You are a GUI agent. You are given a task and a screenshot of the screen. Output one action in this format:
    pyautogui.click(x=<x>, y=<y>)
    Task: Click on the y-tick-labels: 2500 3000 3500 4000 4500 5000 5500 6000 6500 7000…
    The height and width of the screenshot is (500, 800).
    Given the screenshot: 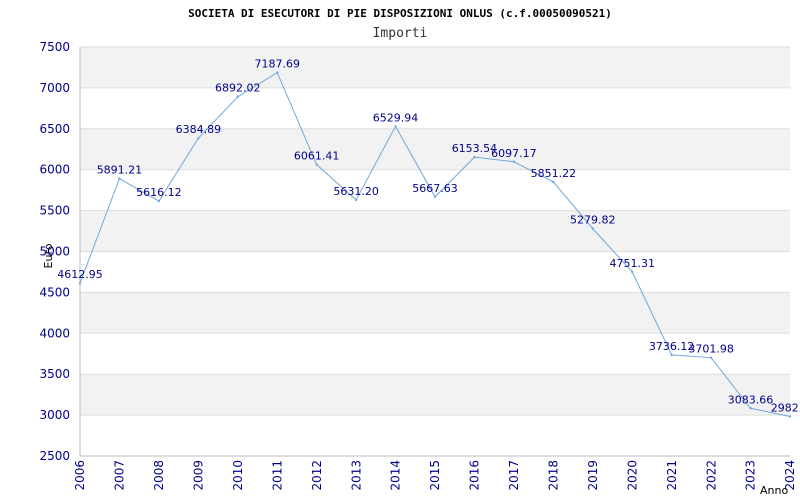 What is the action you would take?
    pyautogui.click(x=54, y=251)
    